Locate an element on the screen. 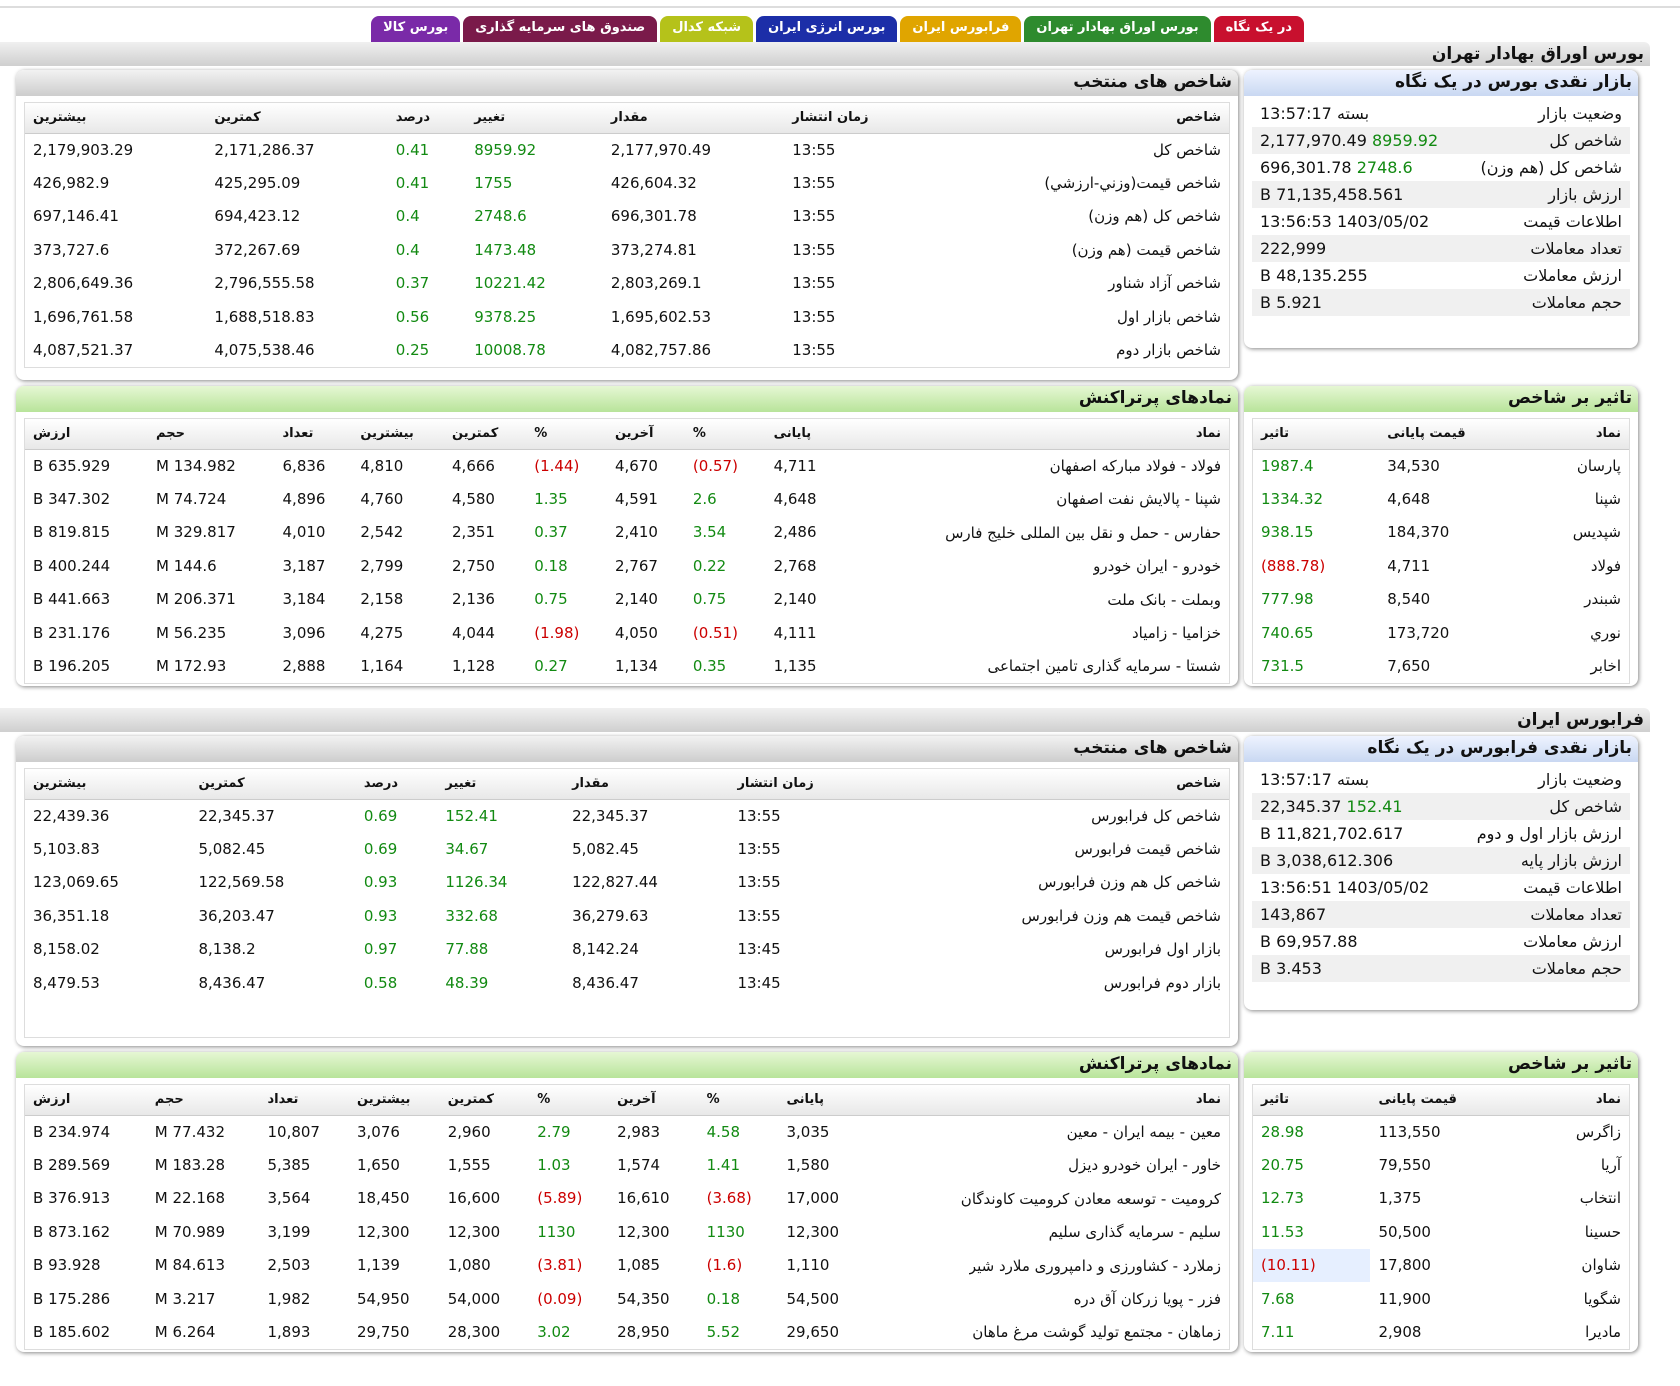 The height and width of the screenshot is (1386, 1680). symbol-name: معین - بیمه ایران - معین is located at coordinates (1143, 1132).